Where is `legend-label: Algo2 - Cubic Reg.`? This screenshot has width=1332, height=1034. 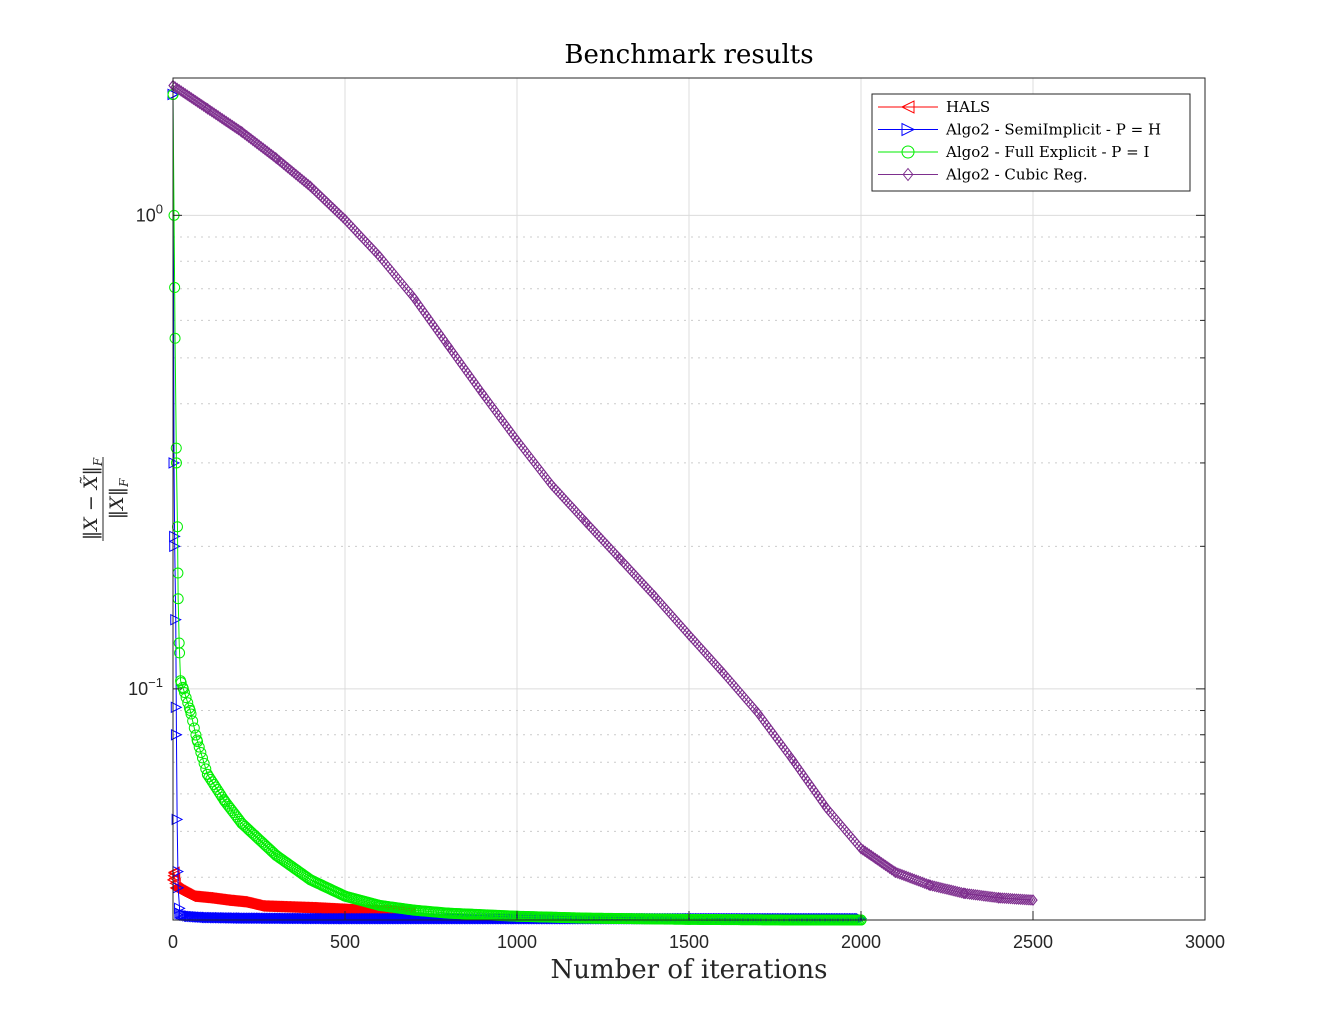
legend-label: Algo2 - Cubic Reg. is located at coordinates (1016, 175).